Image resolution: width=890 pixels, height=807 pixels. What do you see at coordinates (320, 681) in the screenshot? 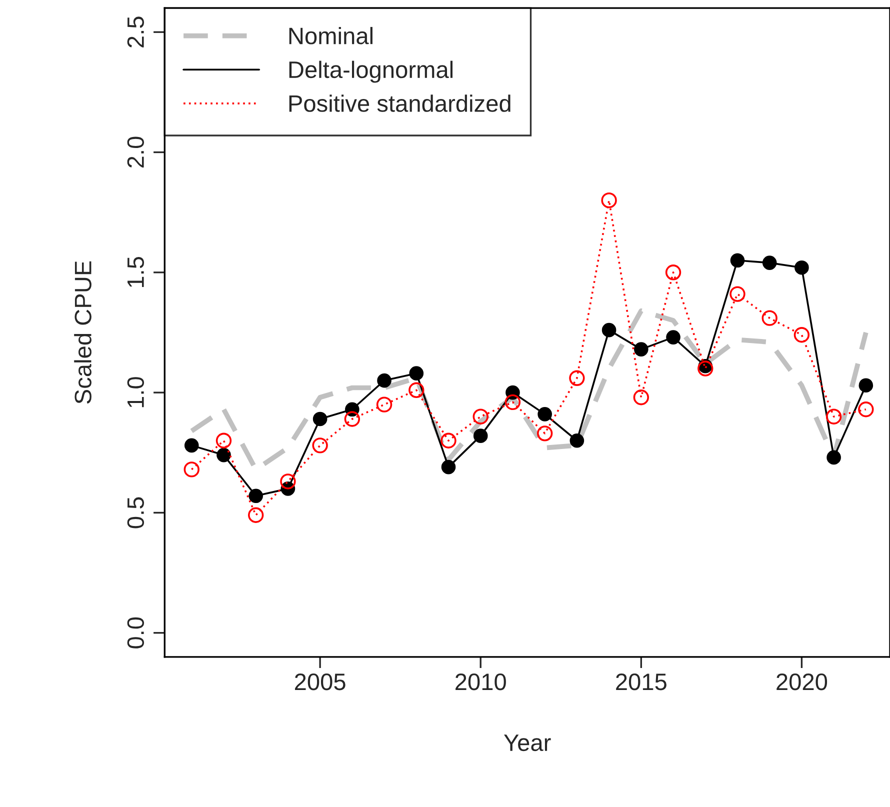
I see `x-tick-label: 2005` at bounding box center [320, 681].